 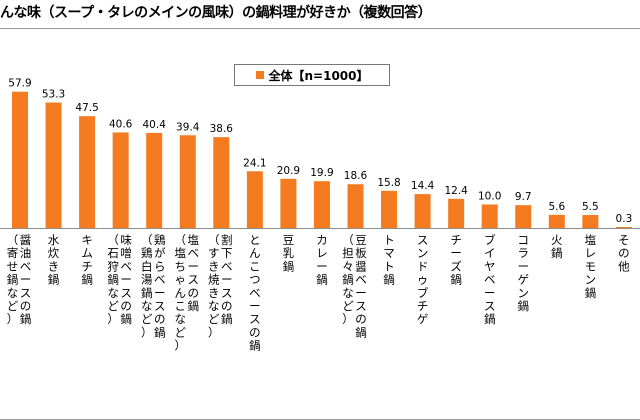 I want to click on category-sublabel: （寄せ鍋など）, so click(x=13, y=279).